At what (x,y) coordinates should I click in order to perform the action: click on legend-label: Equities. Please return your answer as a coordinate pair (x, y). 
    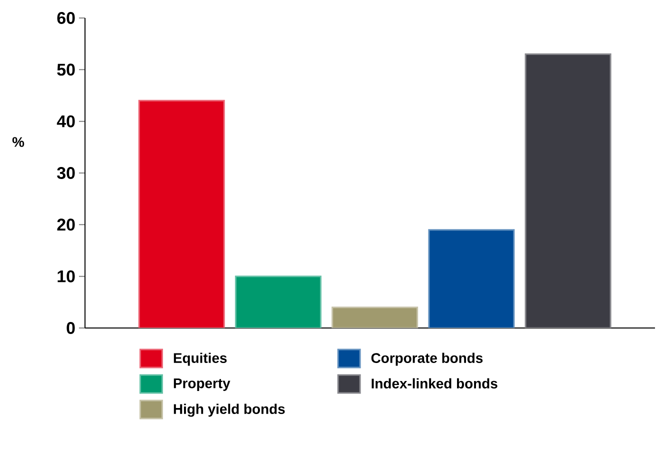
    Looking at the image, I should click on (200, 359).